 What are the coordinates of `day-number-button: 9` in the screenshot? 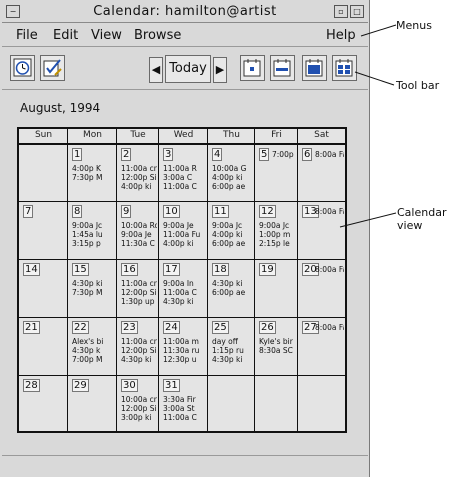 It's located at (126, 211).